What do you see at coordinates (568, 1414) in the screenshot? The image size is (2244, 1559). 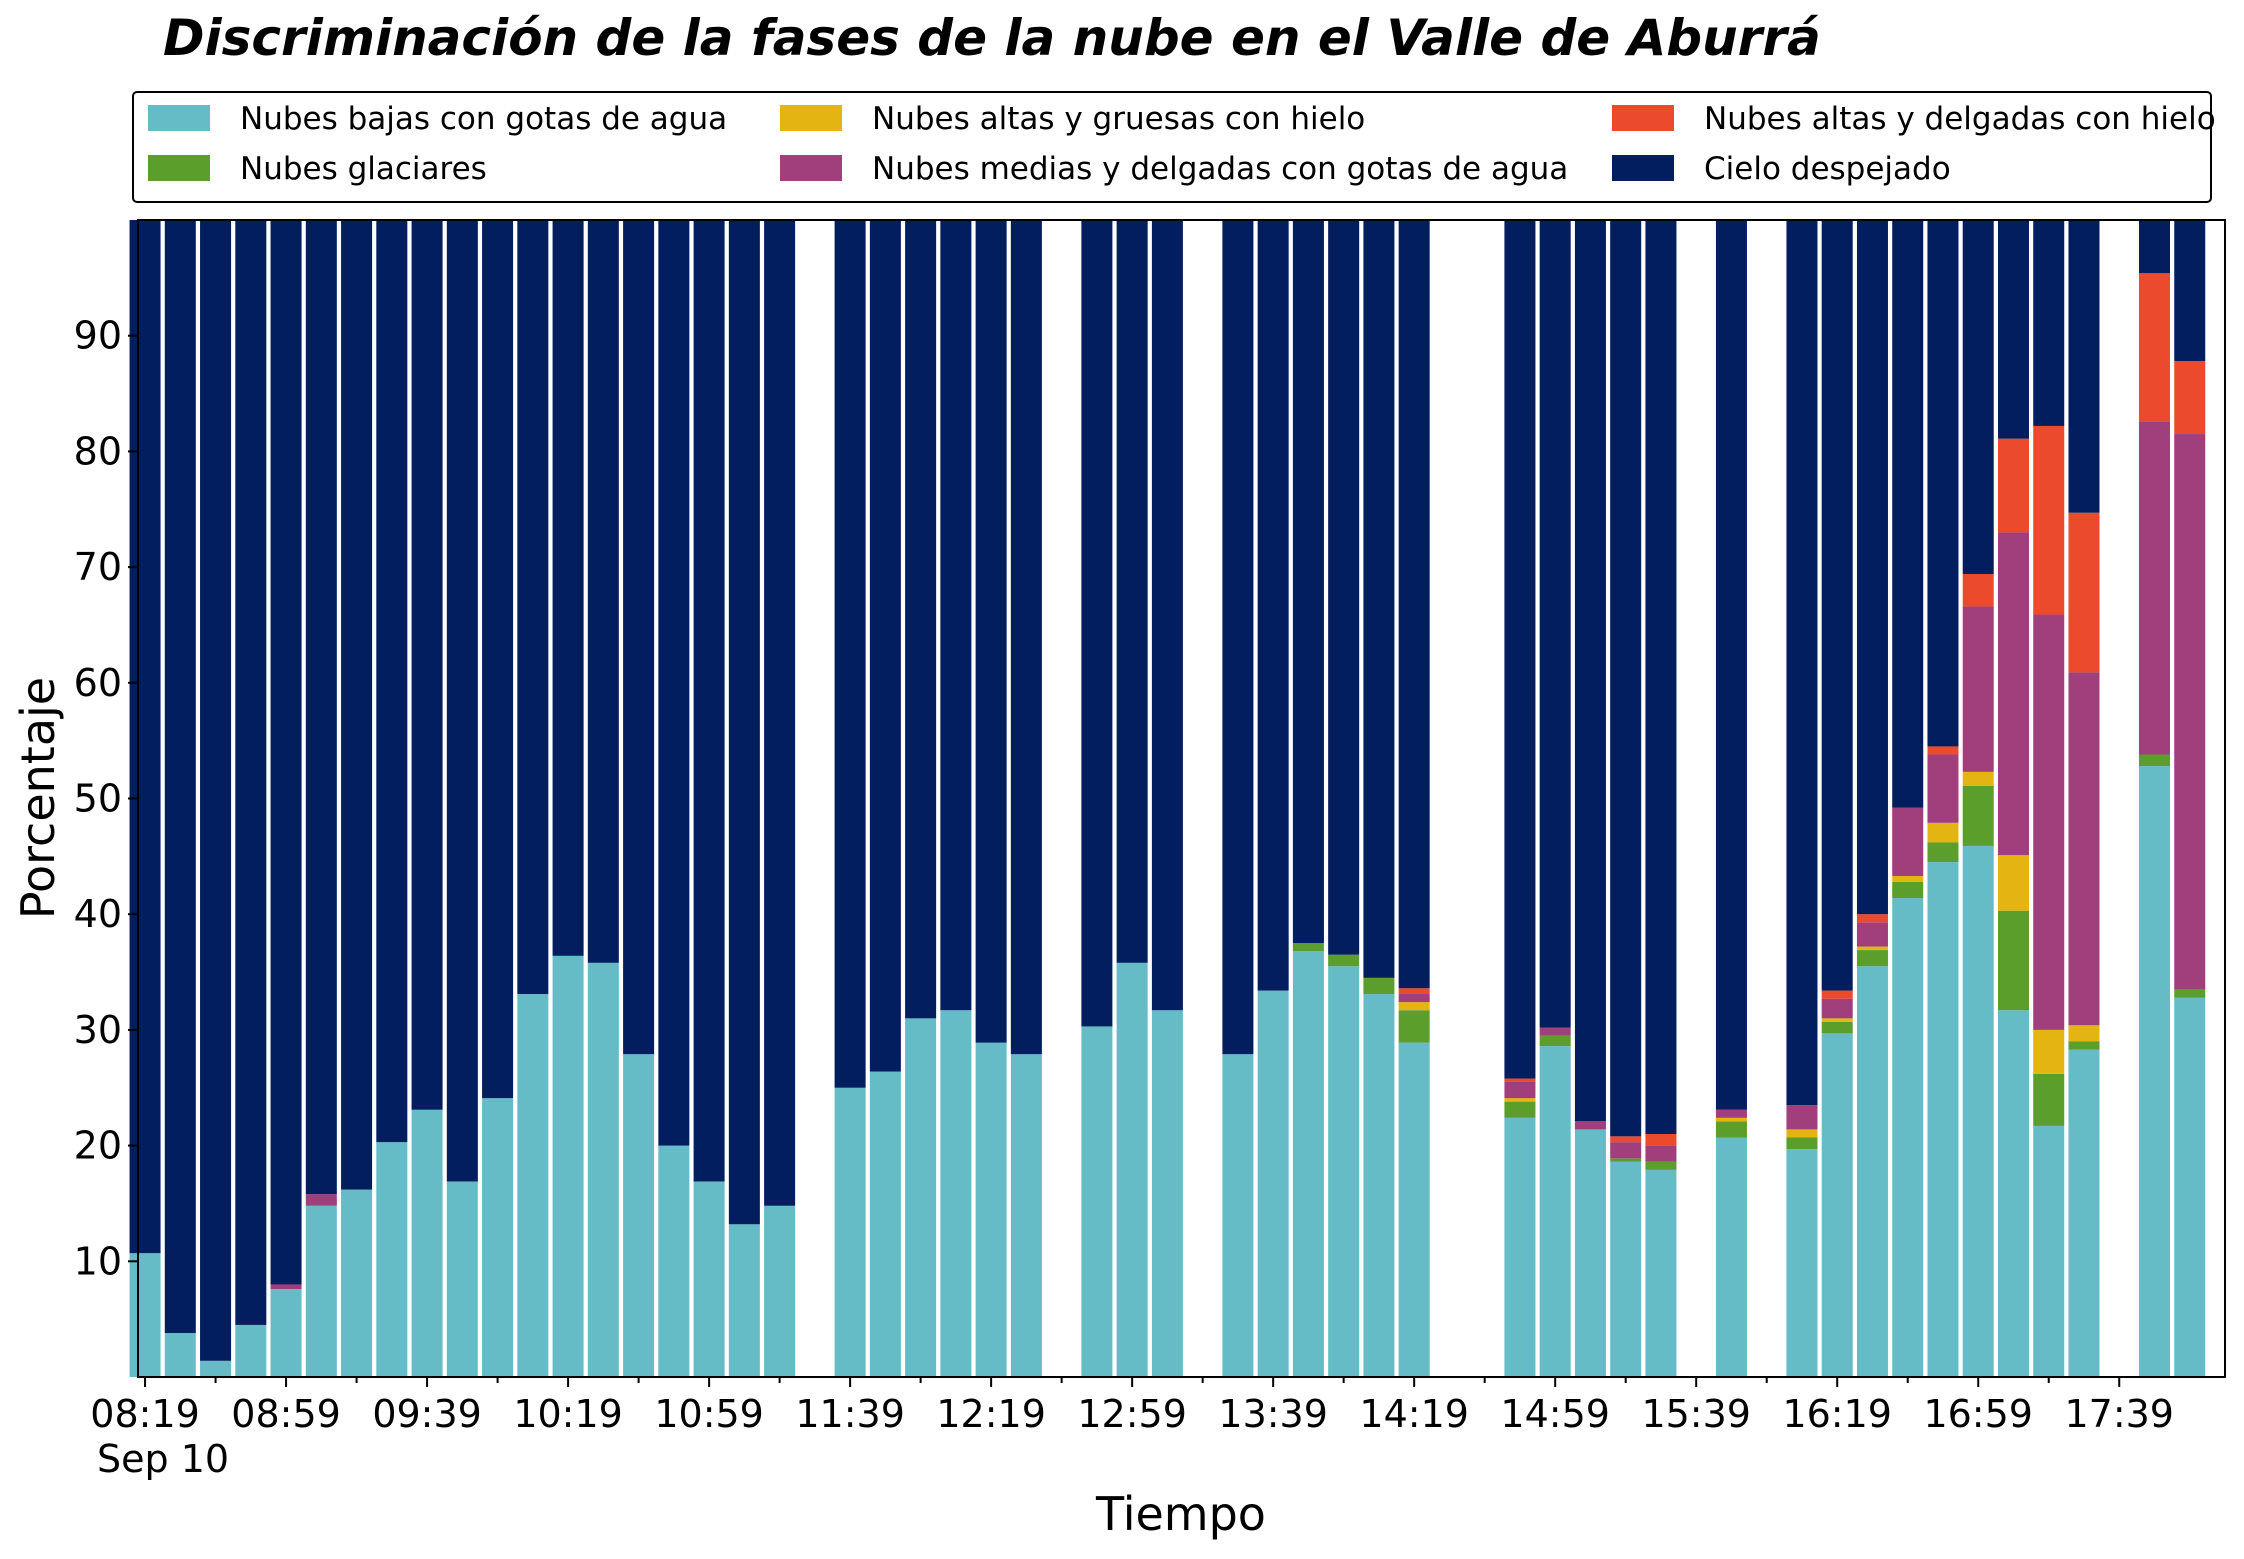 I see `x-tick-label-3: 10:19` at bounding box center [568, 1414].